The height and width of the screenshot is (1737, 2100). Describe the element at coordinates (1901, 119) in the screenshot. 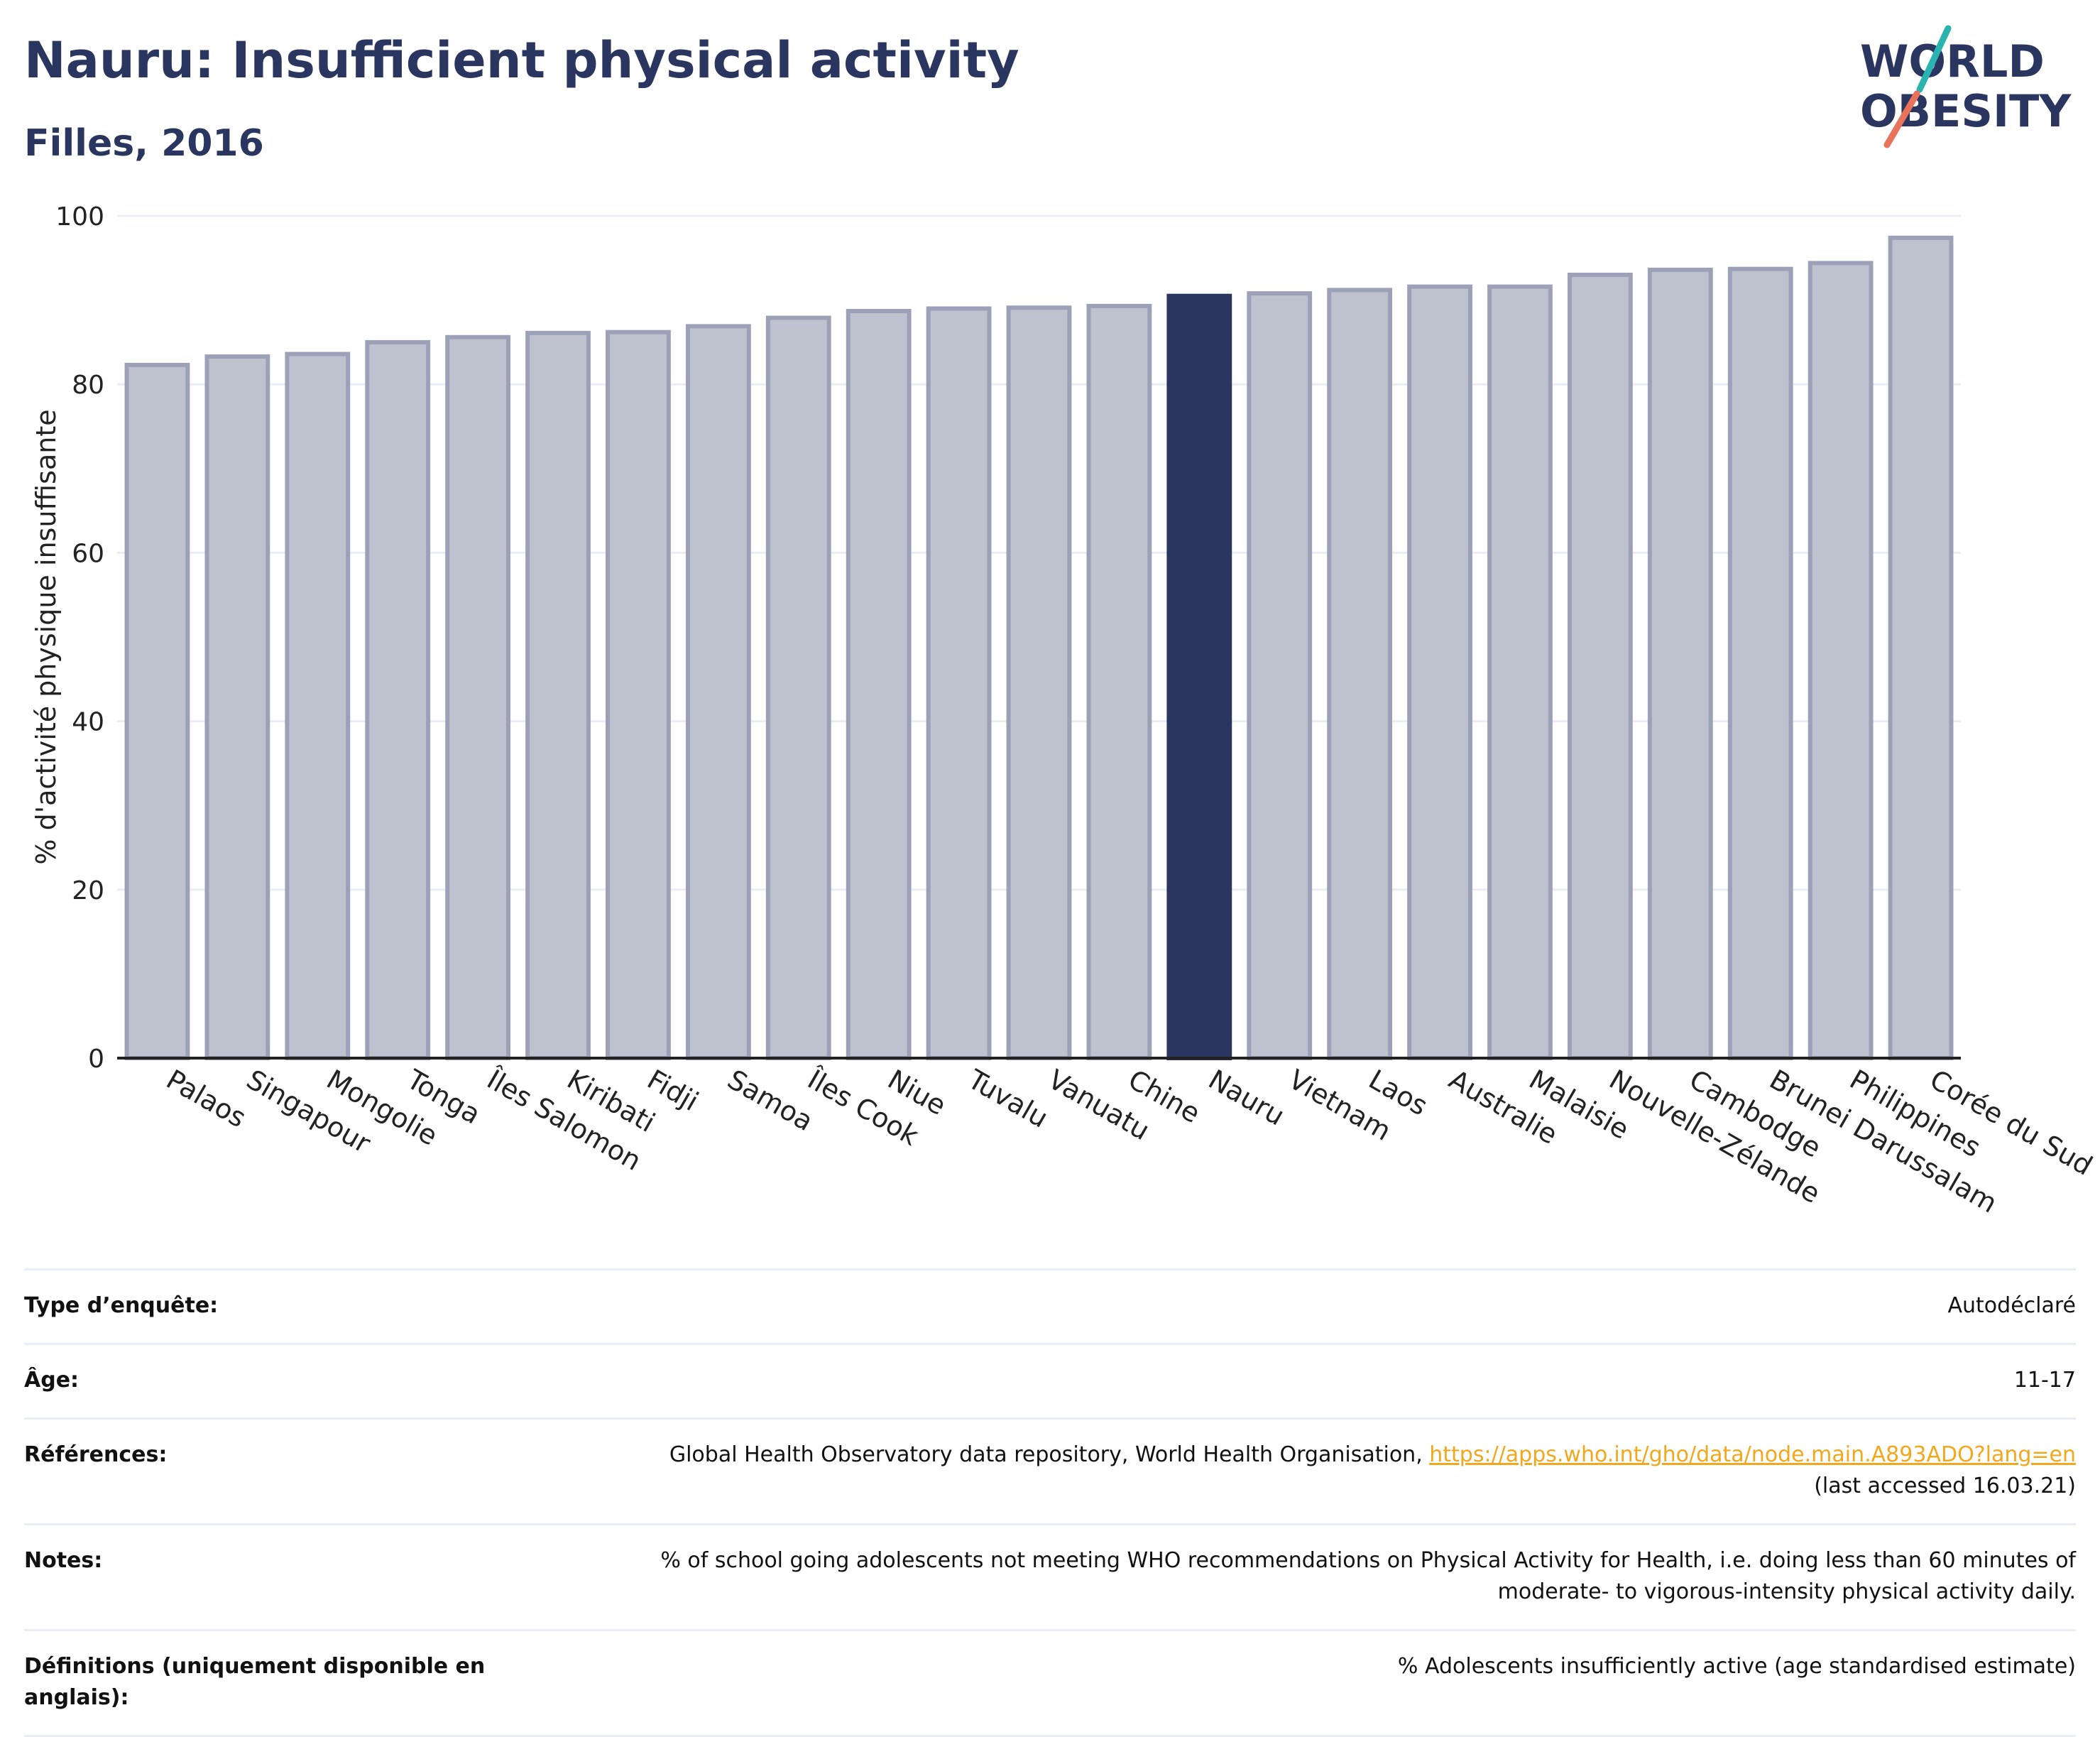

I see `logo-coral-stroke` at that location.